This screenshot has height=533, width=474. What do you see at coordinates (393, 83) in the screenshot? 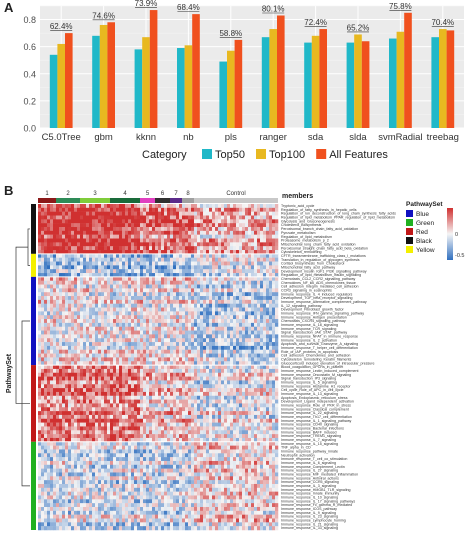
I see `bar-top50` at bounding box center [393, 83].